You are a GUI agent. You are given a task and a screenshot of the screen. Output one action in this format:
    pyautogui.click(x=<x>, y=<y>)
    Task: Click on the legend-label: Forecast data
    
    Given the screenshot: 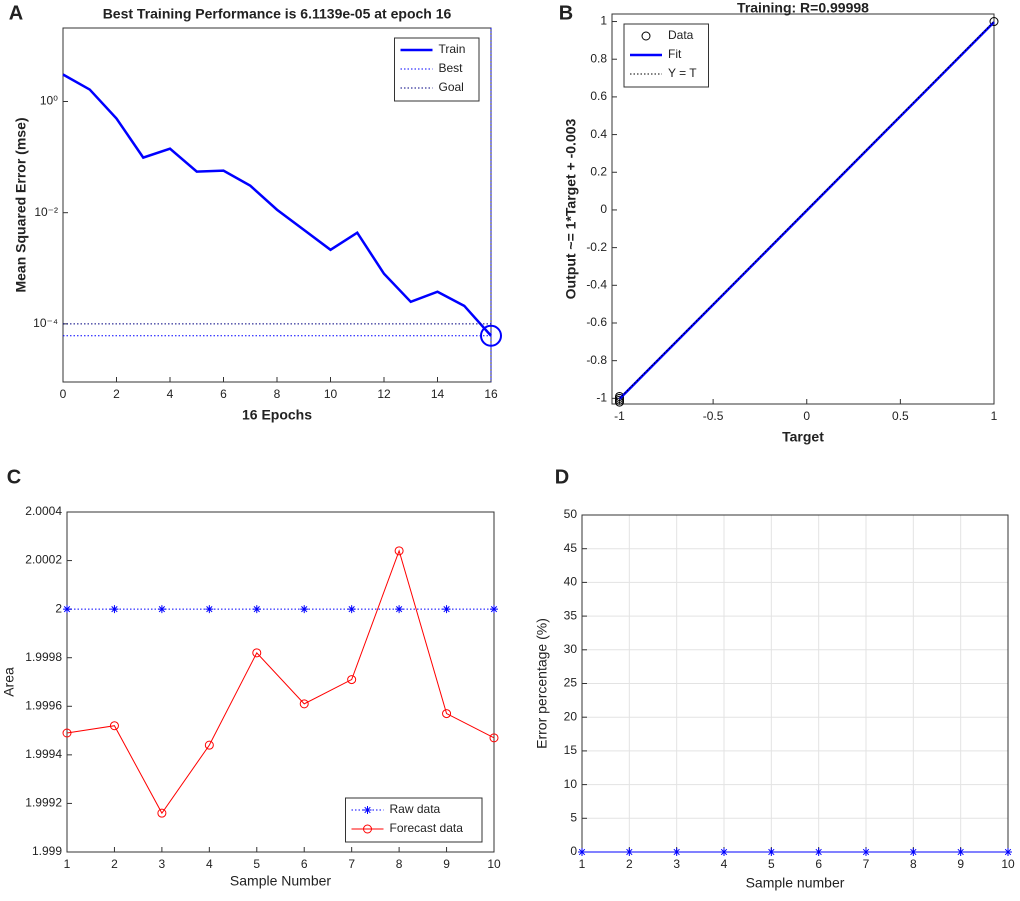 What is the action you would take?
    pyautogui.click(x=427, y=828)
    